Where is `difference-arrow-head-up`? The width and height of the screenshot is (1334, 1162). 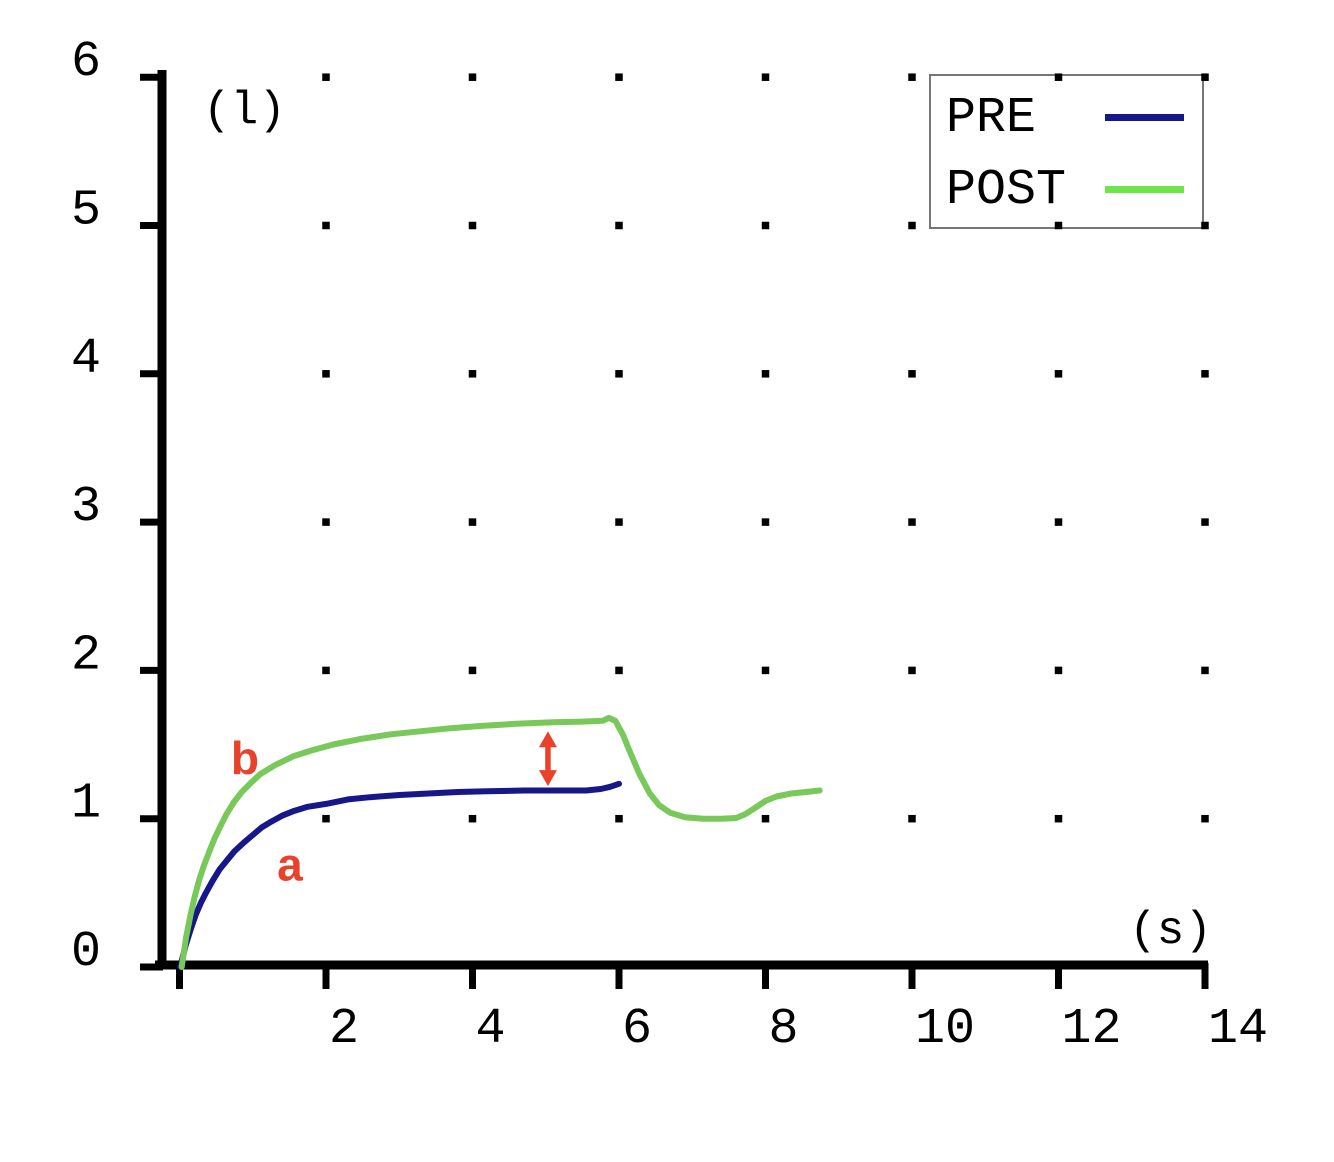
difference-arrow-head-up is located at coordinates (547, 739).